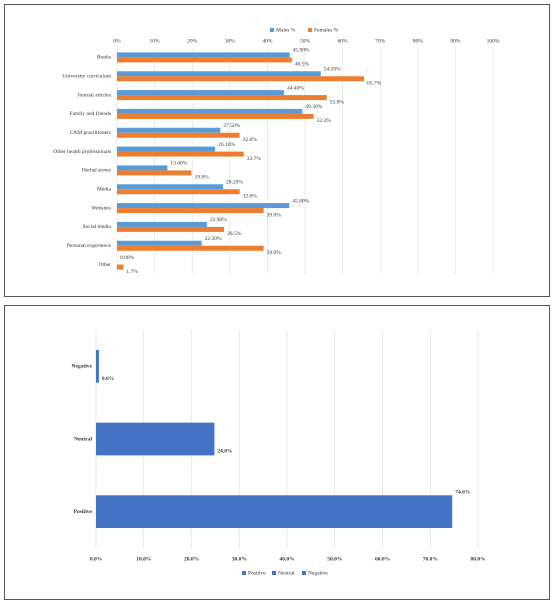 The width and height of the screenshot is (555, 604). I want to click on x-tick-label: 10.0%, so click(143, 559).